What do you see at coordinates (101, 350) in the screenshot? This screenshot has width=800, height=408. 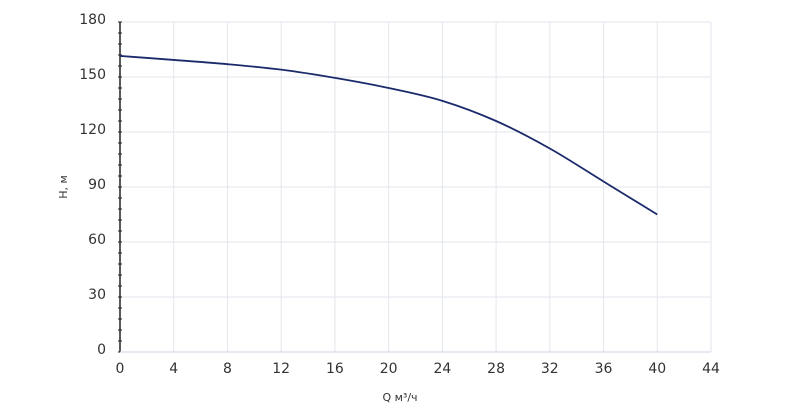 I see `y-tick-label: 0` at bounding box center [101, 350].